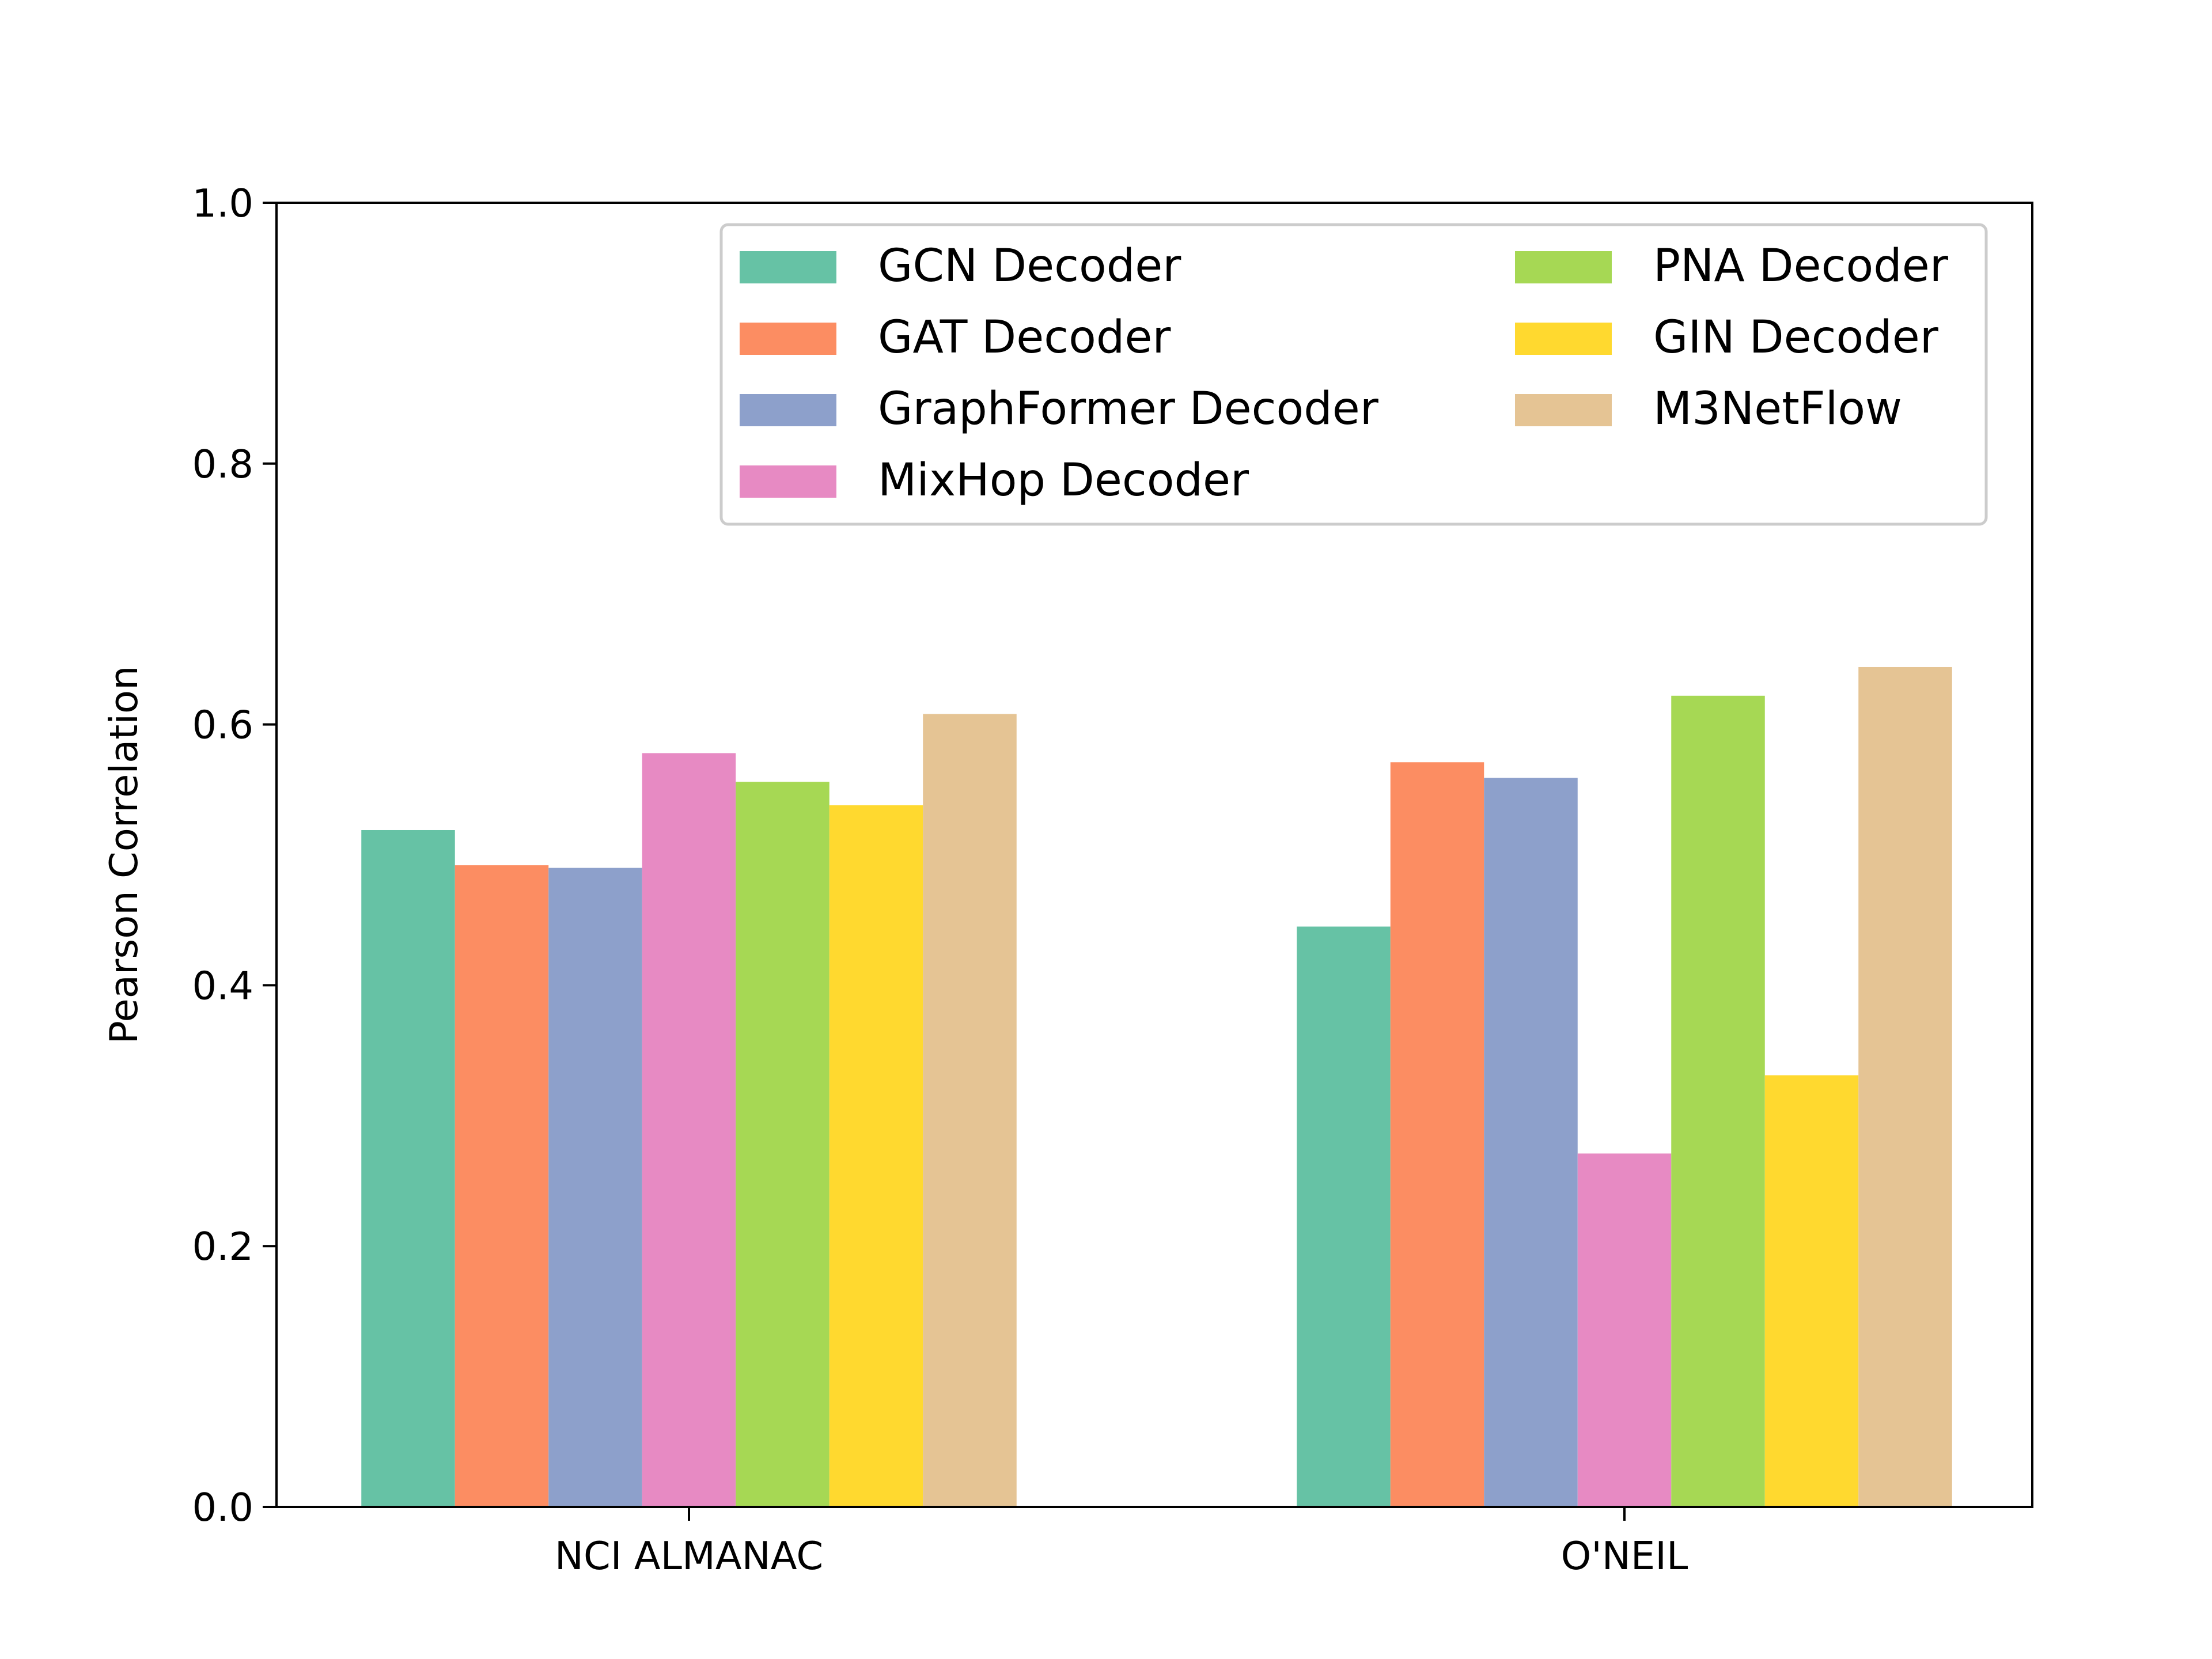 The width and height of the screenshot is (2212, 1659). Describe the element at coordinates (222, 725) in the screenshot. I see `y-tick-label-3: 0.6` at that location.